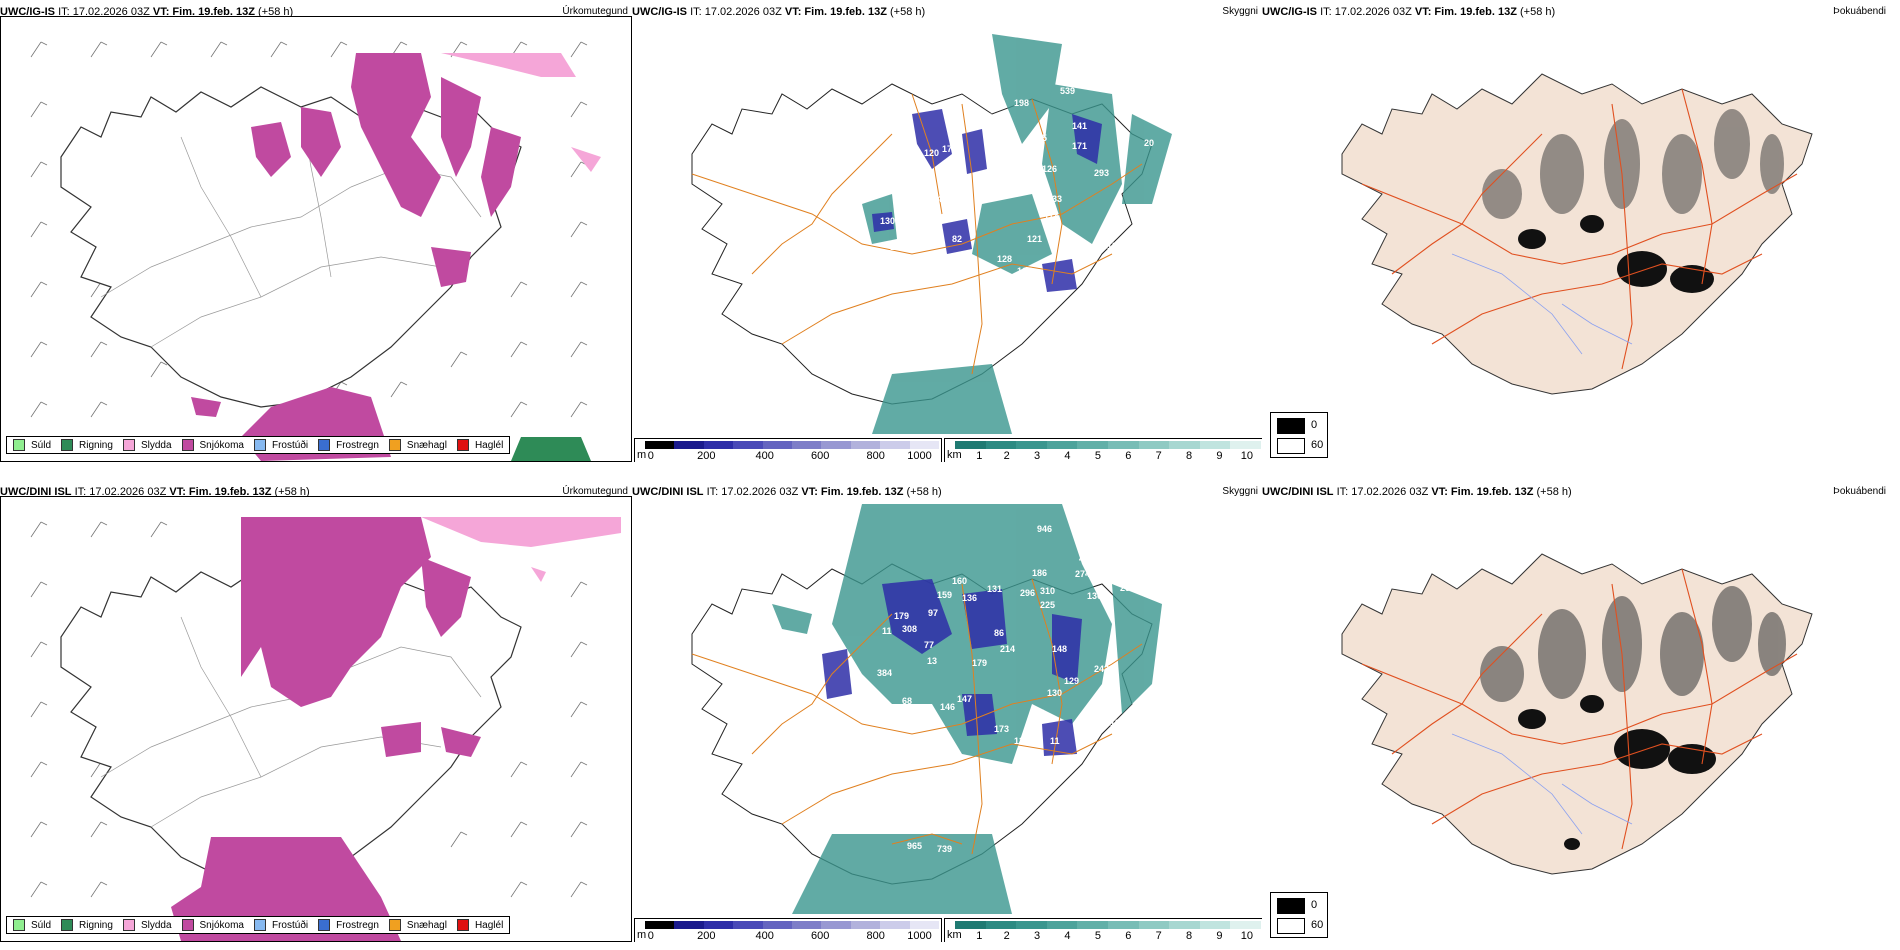 The width and height of the screenshot is (1900, 950). I want to click on ceiling-label: 97, so click(933, 613).